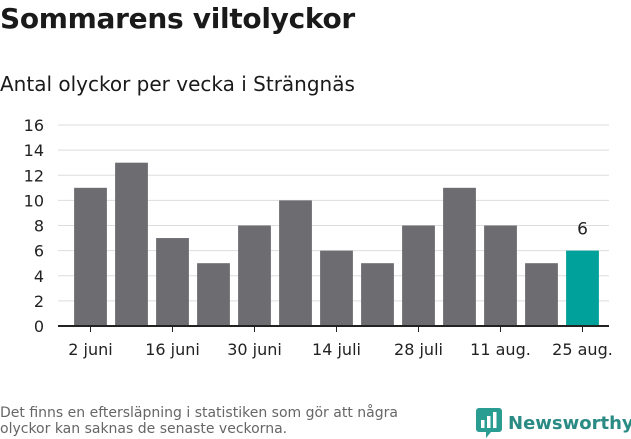 The width and height of the screenshot is (631, 439). I want to click on x-tick-label: 11 aug., so click(500, 349).